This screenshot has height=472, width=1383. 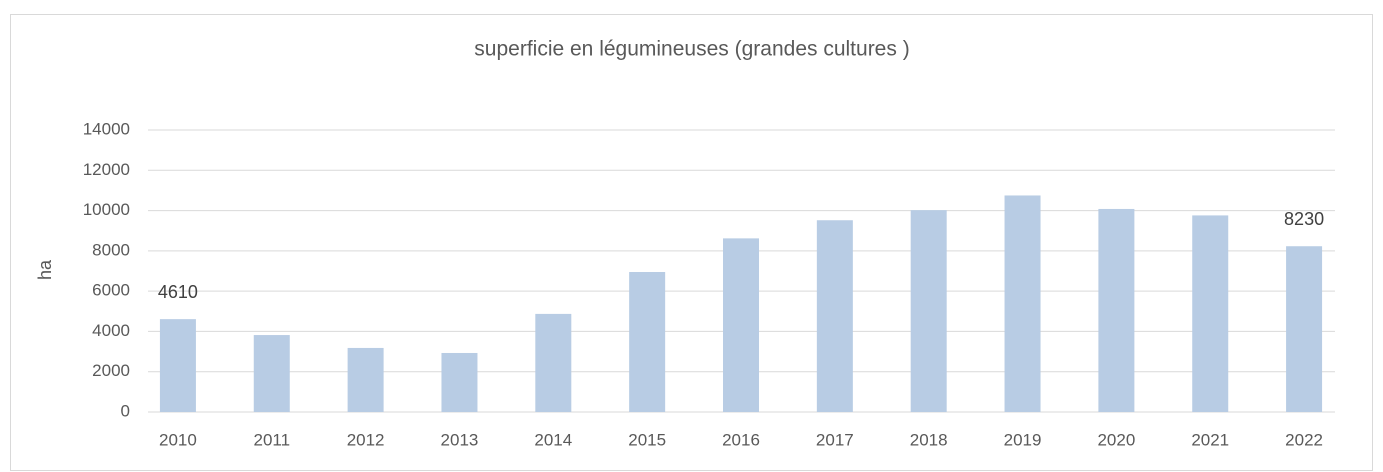 I want to click on x-tick-label: 2012, so click(x=366, y=439).